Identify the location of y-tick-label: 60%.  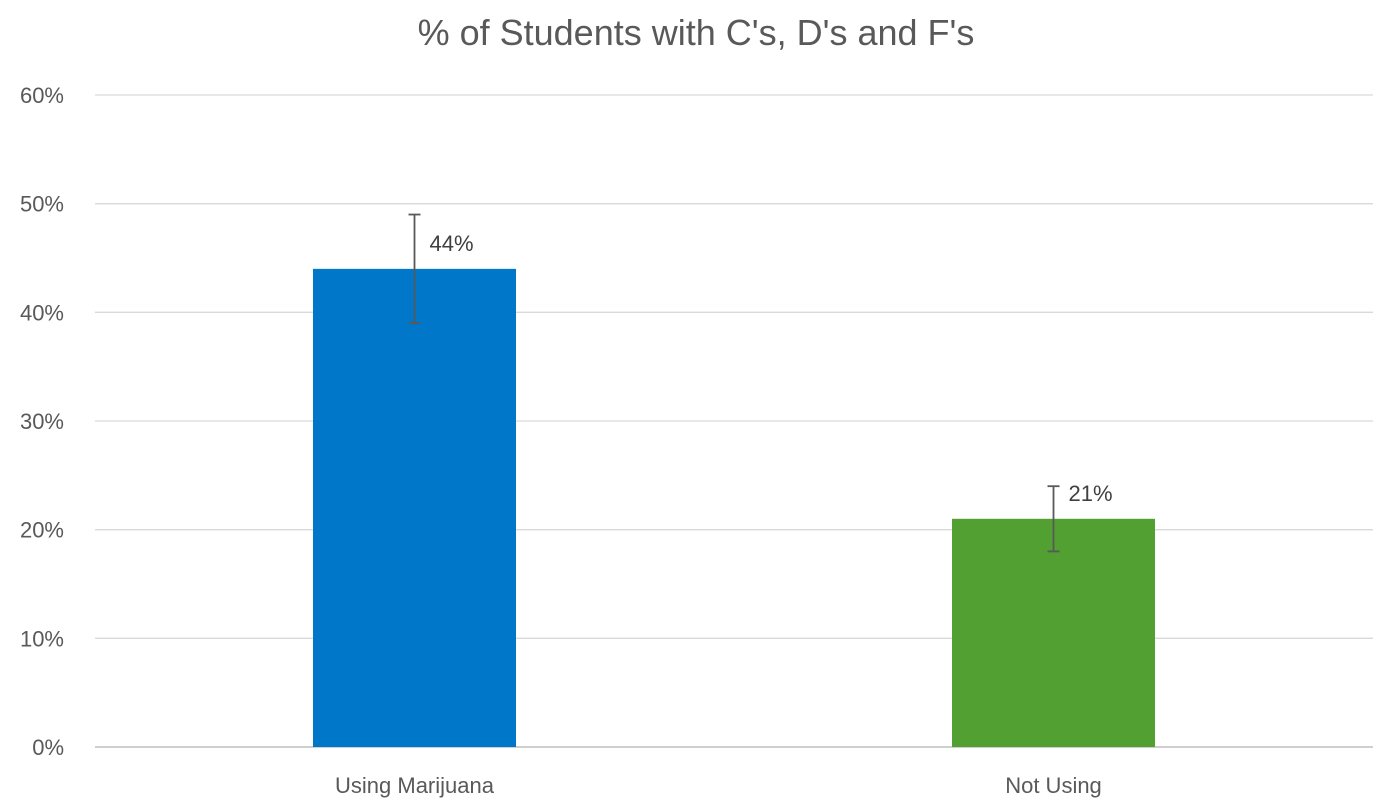
(42, 95).